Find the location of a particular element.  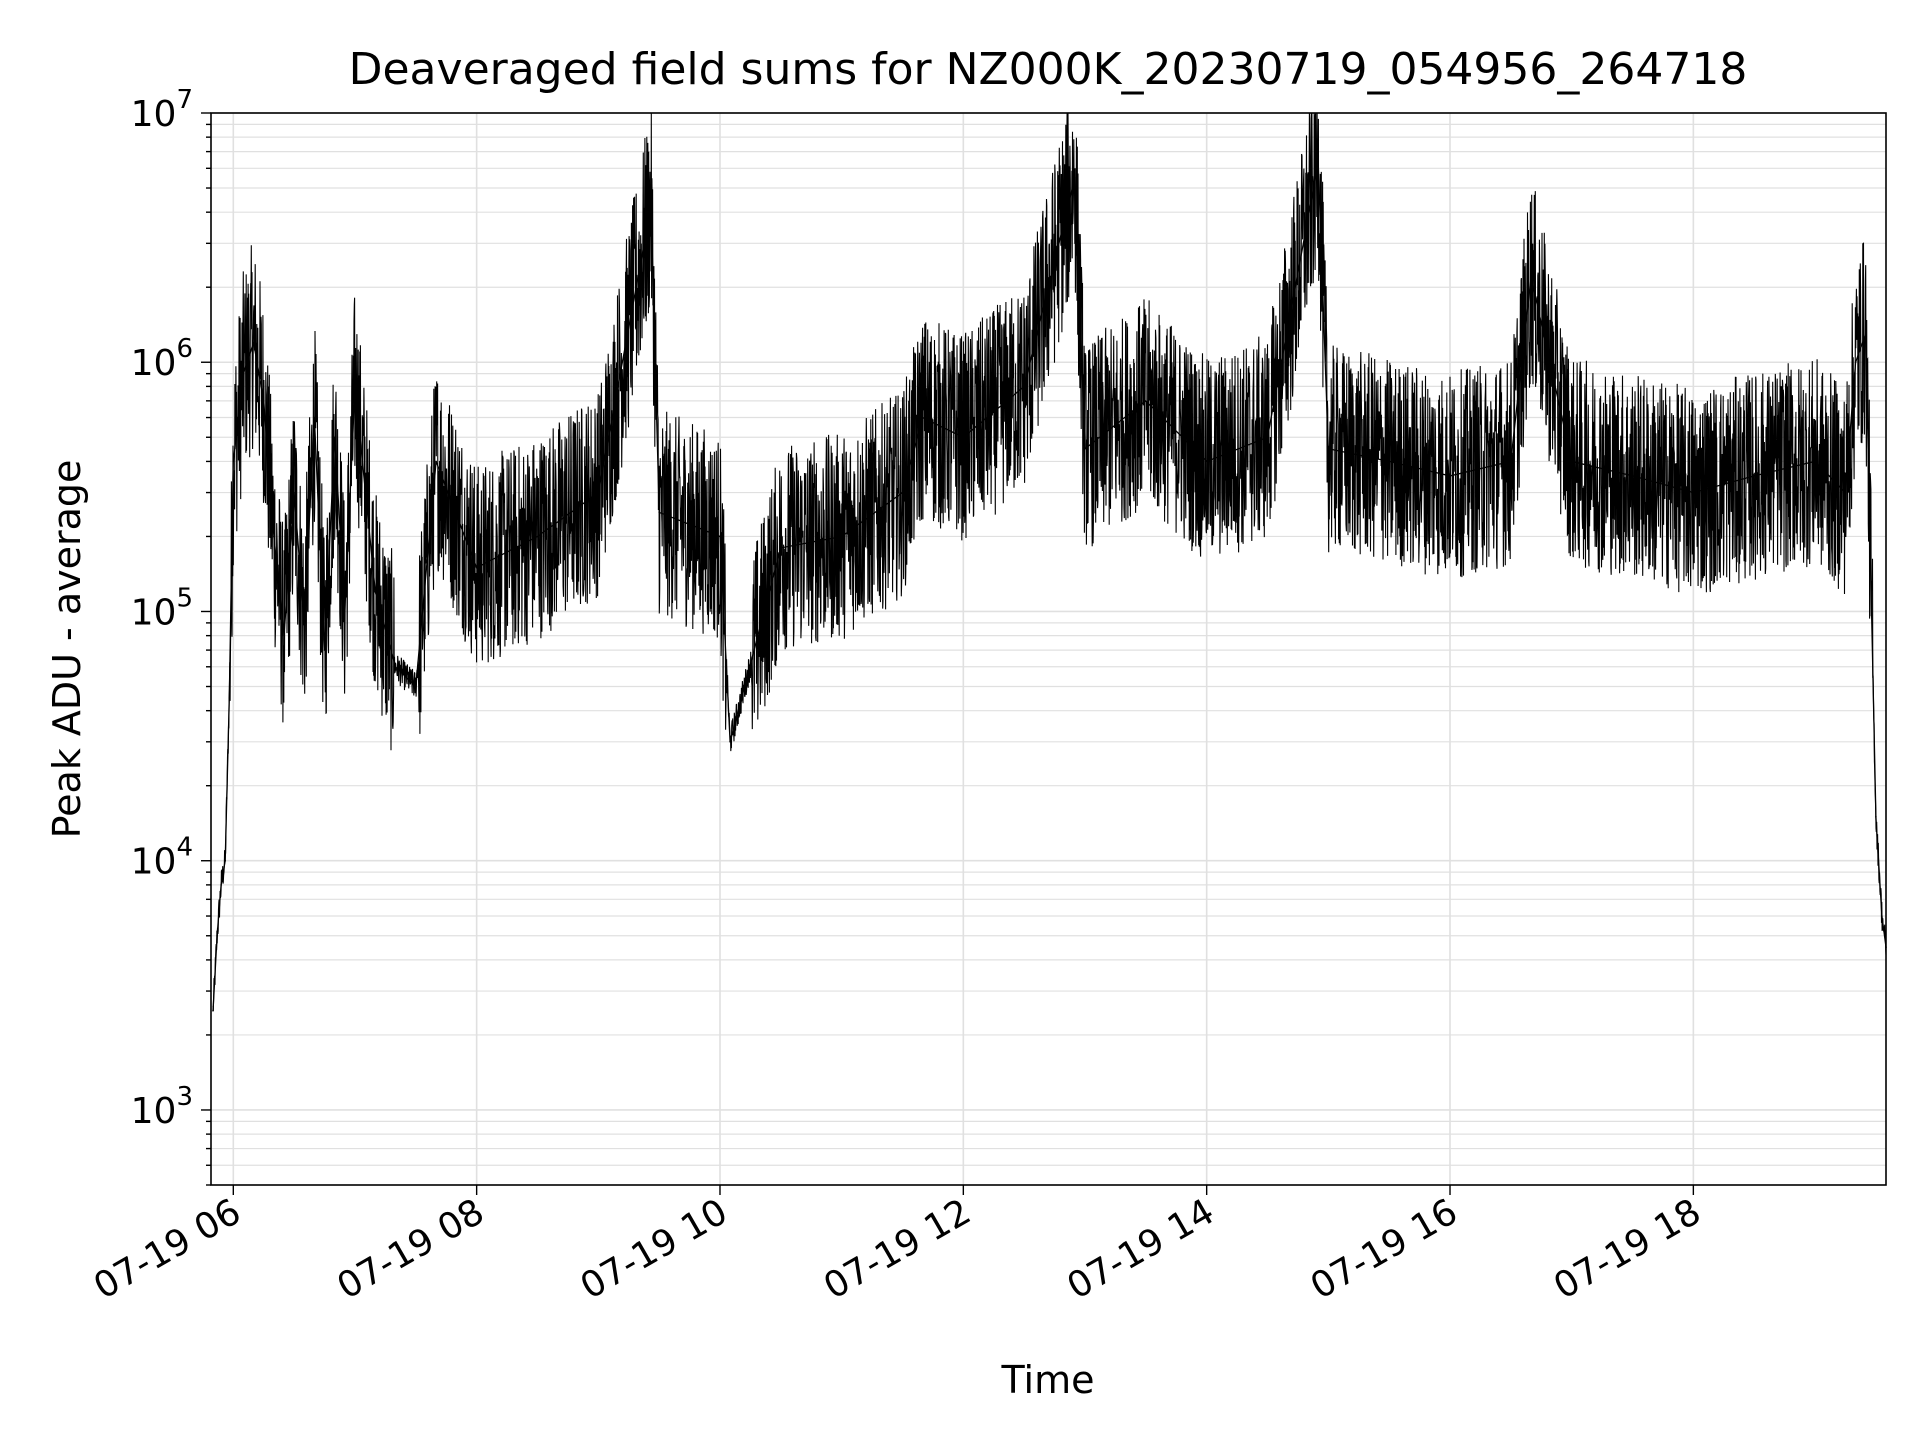

y-tick-label: 10⁶ is located at coordinates (162, 359).